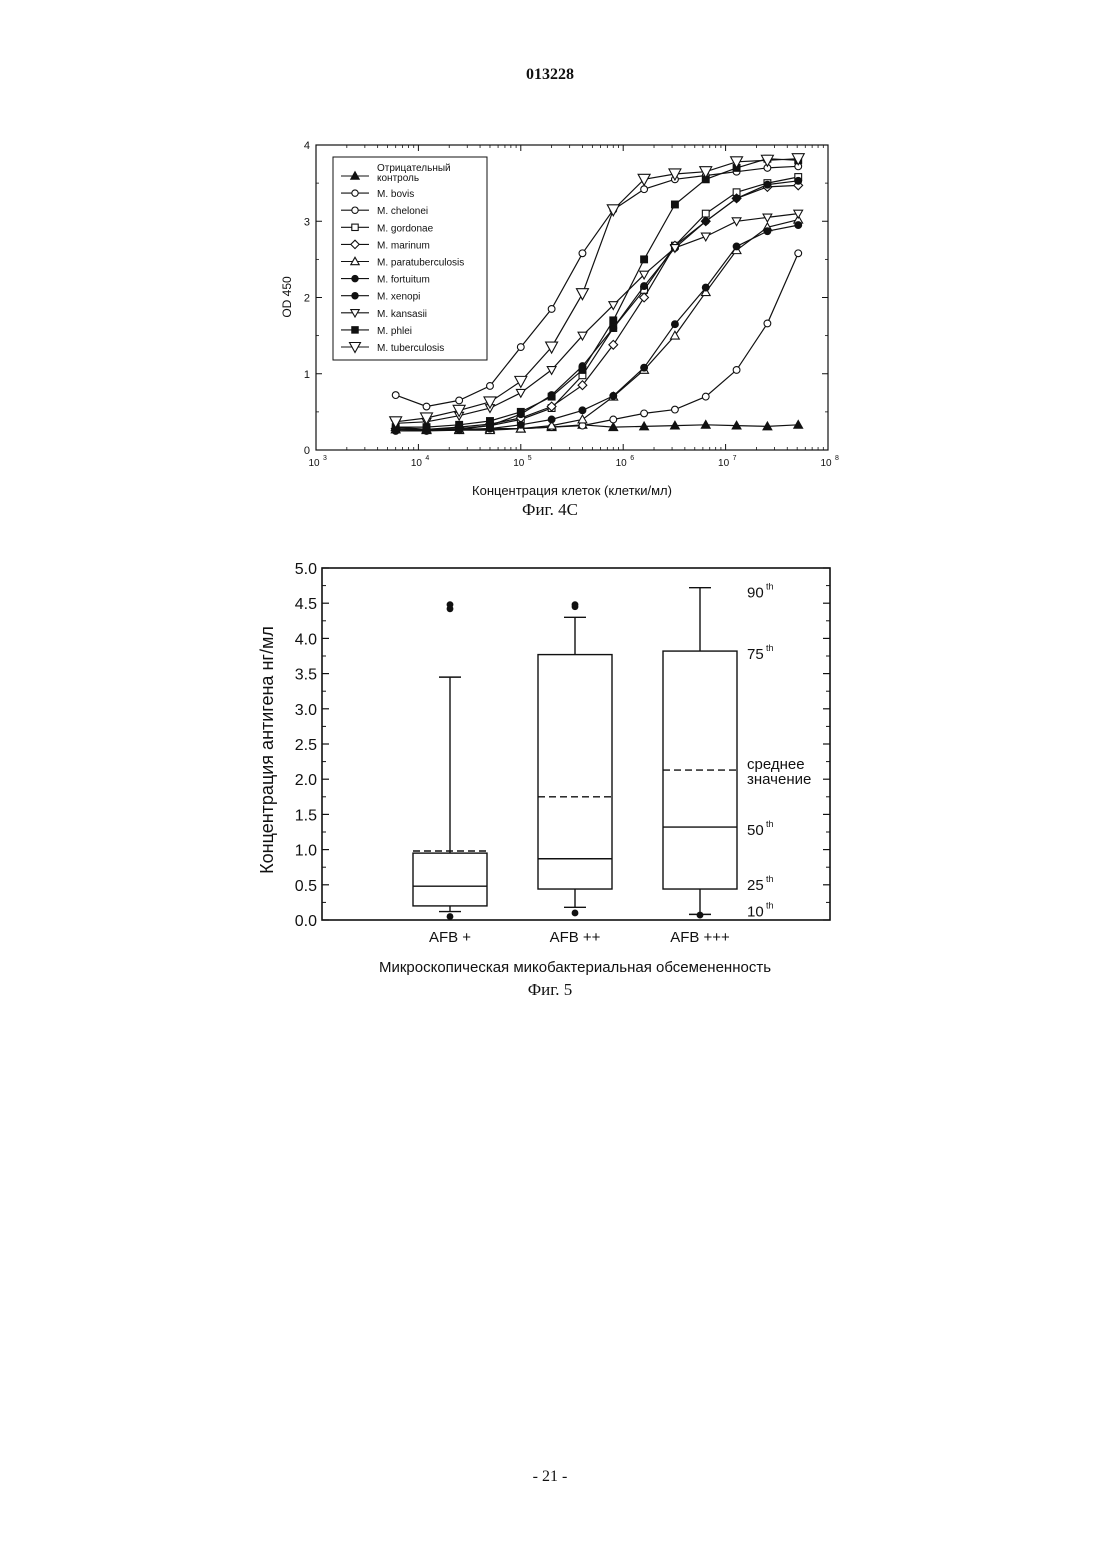 The image size is (1100, 1556). What do you see at coordinates (394, 331) in the screenshot?
I see `fig4c-legend-label: M. phlei` at bounding box center [394, 331].